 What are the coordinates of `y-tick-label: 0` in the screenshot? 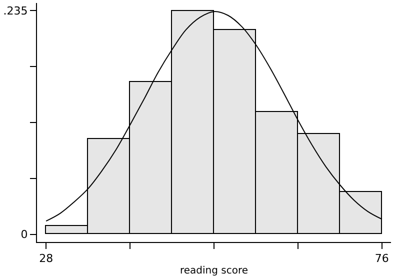 It's located at (24, 235).